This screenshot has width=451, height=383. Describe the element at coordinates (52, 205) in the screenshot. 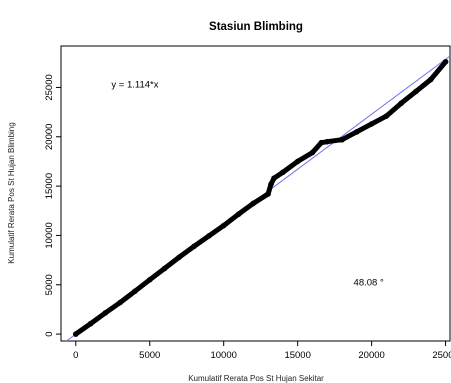

I see `y-axis: 0 5000 10000 15000 20000 25000` at that location.